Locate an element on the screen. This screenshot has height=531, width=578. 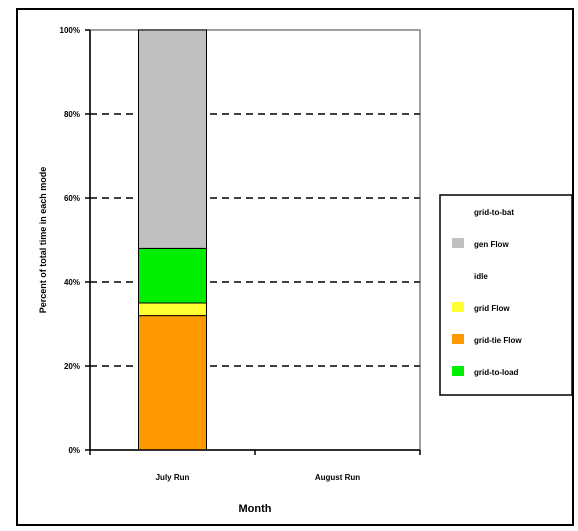
legend-label: gen Flow is located at coordinates (491, 244).